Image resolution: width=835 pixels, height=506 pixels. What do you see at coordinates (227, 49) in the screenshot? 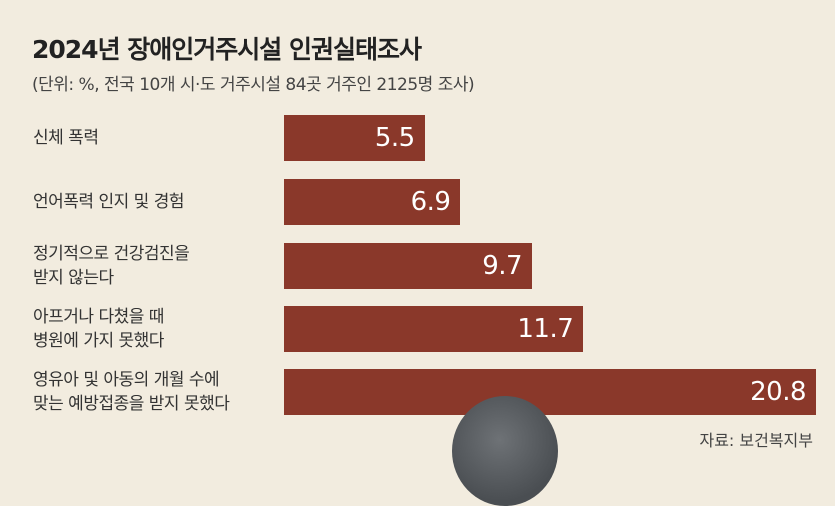
I see `chart-title: 2024년 장애인거주시설 인권실태조사` at bounding box center [227, 49].